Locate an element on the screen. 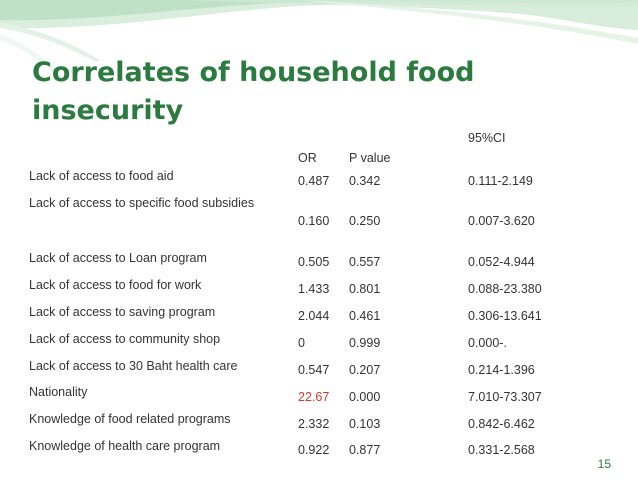 This screenshot has height=479, width=638. odds-ratio-cell: 0.922 is located at coordinates (314, 450).